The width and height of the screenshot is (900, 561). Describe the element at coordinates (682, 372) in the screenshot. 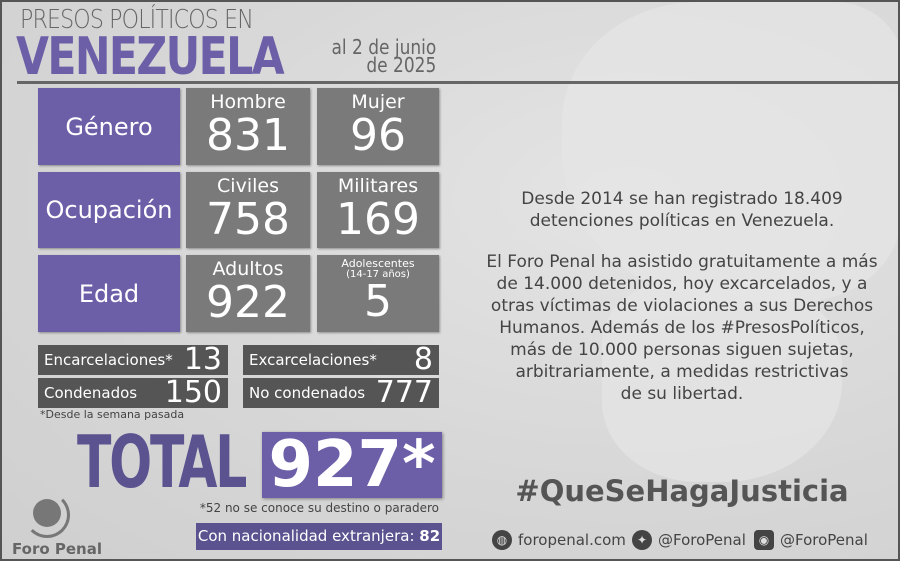

I see `info-line: arbitrariamente, a medidas restrictivas` at that location.